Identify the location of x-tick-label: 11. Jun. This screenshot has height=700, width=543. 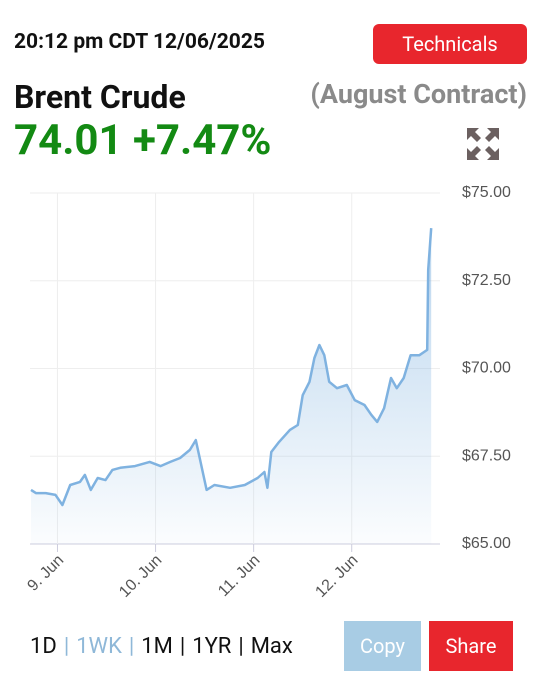
(239, 576).